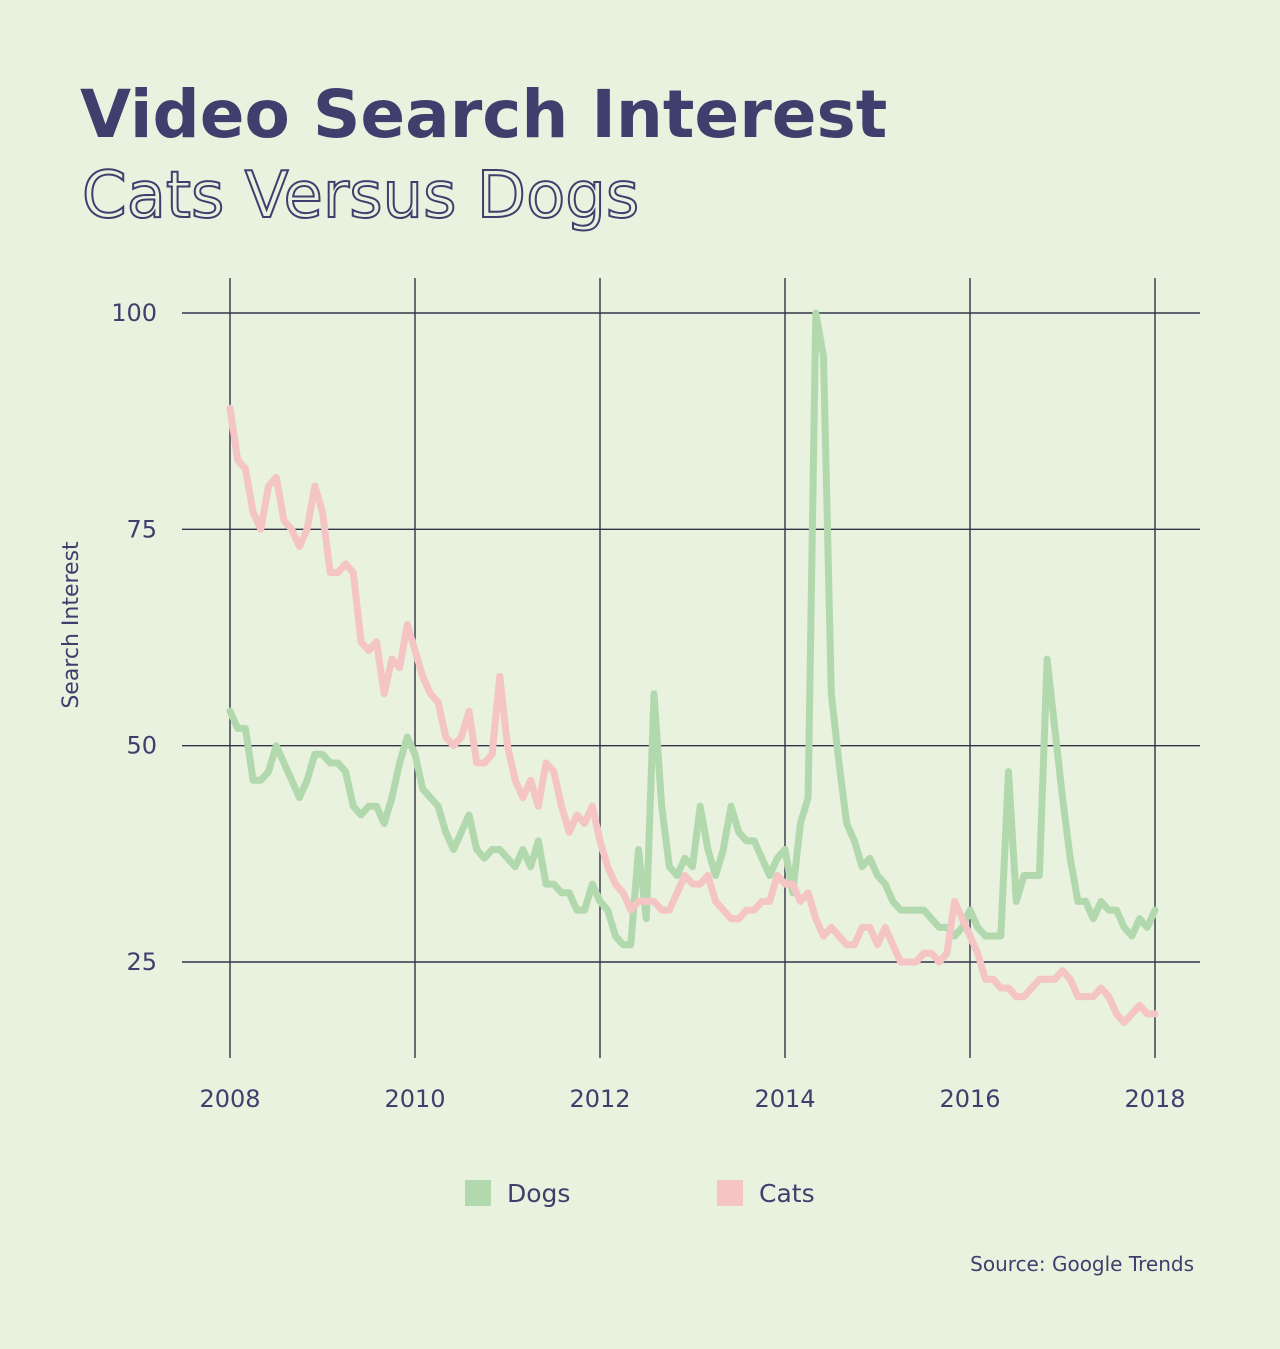 This screenshot has height=1349, width=1280. Describe the element at coordinates (969, 1099) in the screenshot. I see `x-tick-label: 2016` at that location.